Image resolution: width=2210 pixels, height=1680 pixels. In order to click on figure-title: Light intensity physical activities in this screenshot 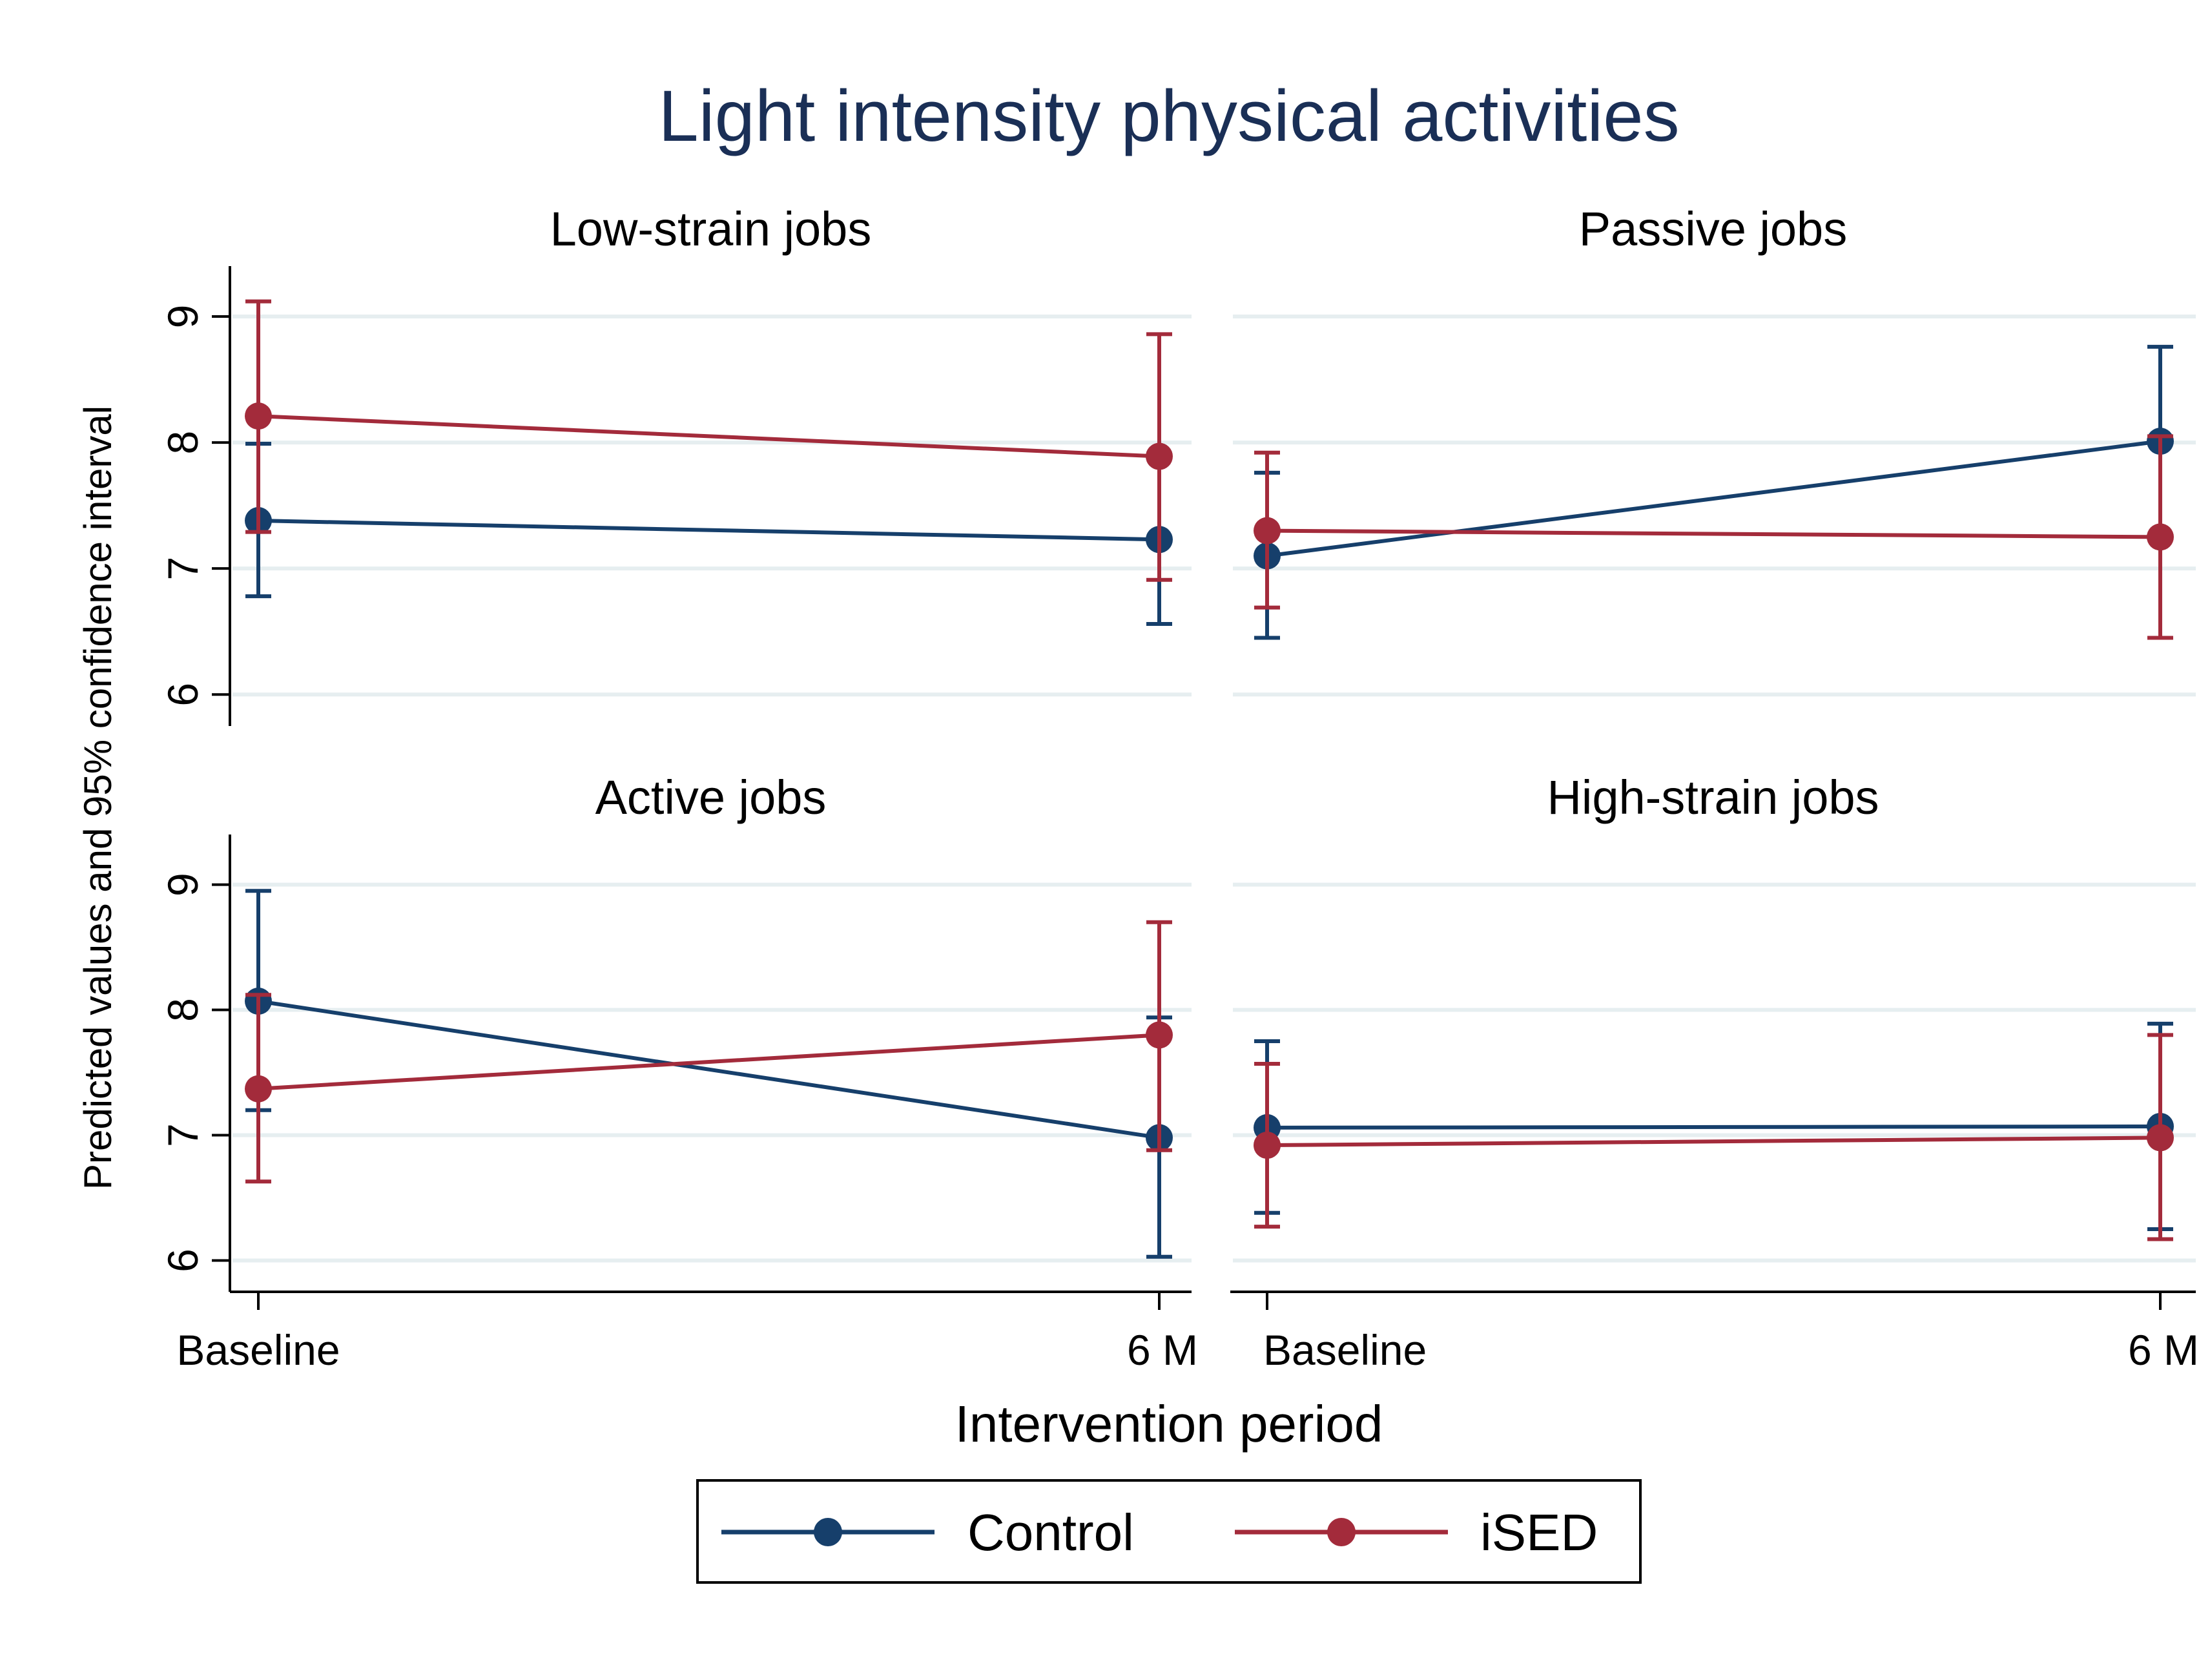, I will do `click(1168, 116)`.